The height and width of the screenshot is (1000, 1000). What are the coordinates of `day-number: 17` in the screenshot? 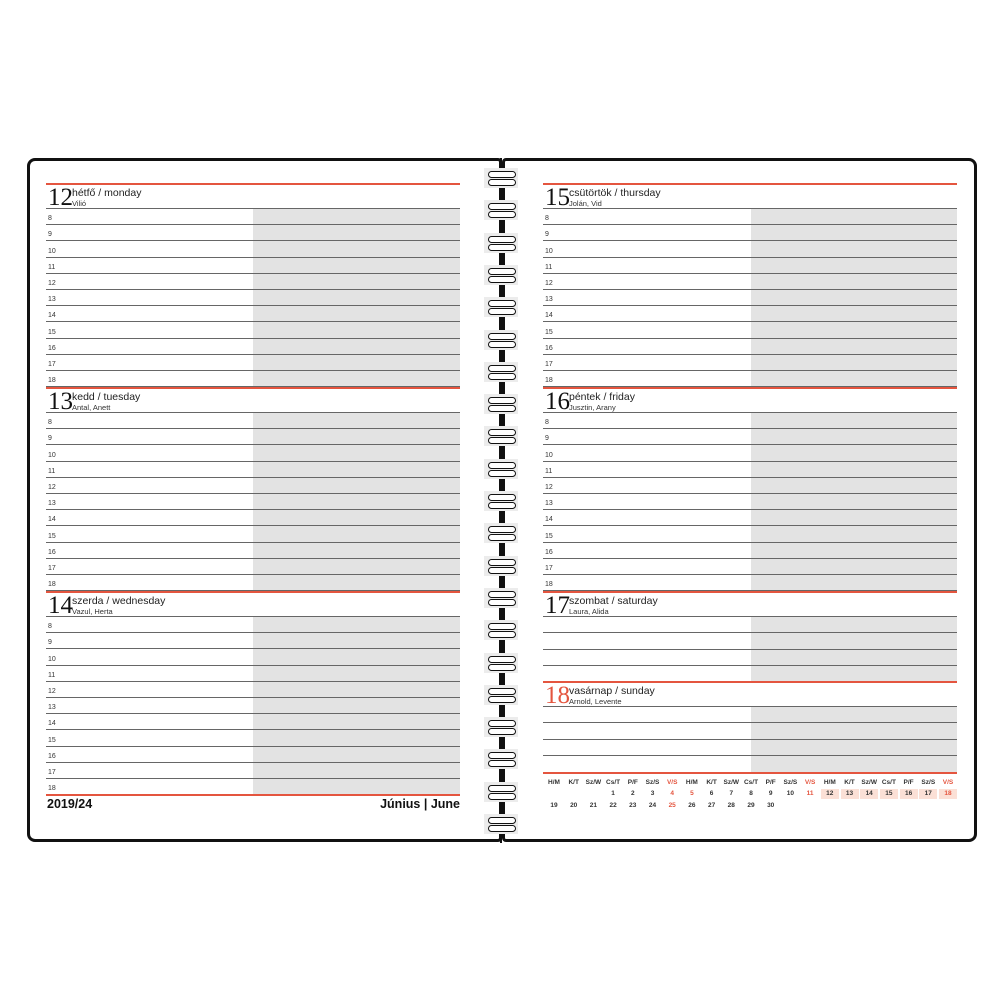 It's located at (557, 605).